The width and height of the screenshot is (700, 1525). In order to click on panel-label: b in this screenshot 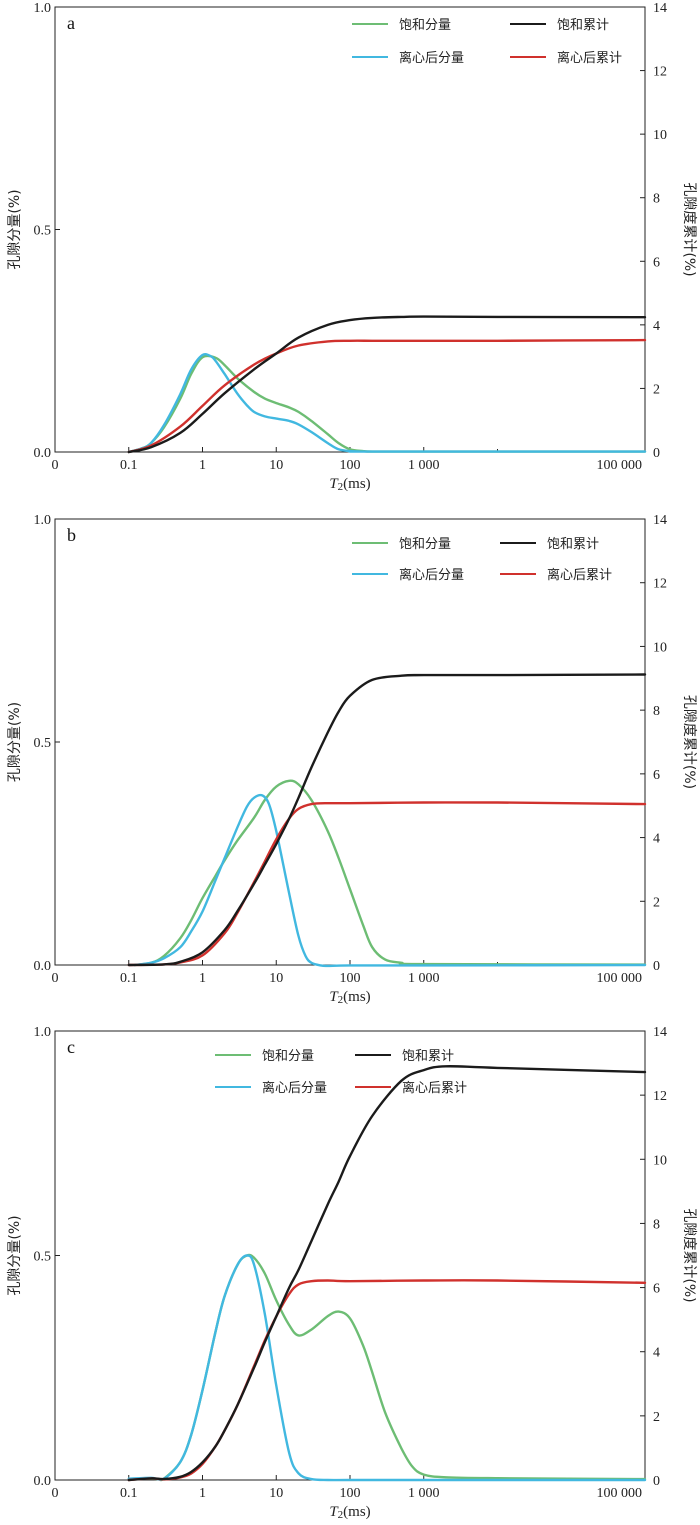, I will do `click(71, 535)`.